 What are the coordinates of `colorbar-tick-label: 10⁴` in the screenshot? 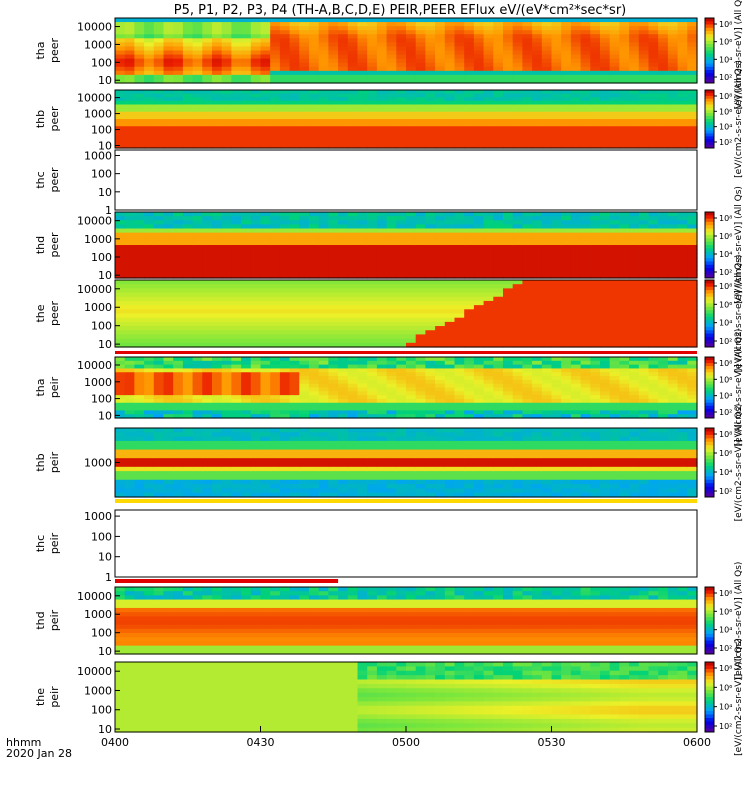 It's located at (725, 127).